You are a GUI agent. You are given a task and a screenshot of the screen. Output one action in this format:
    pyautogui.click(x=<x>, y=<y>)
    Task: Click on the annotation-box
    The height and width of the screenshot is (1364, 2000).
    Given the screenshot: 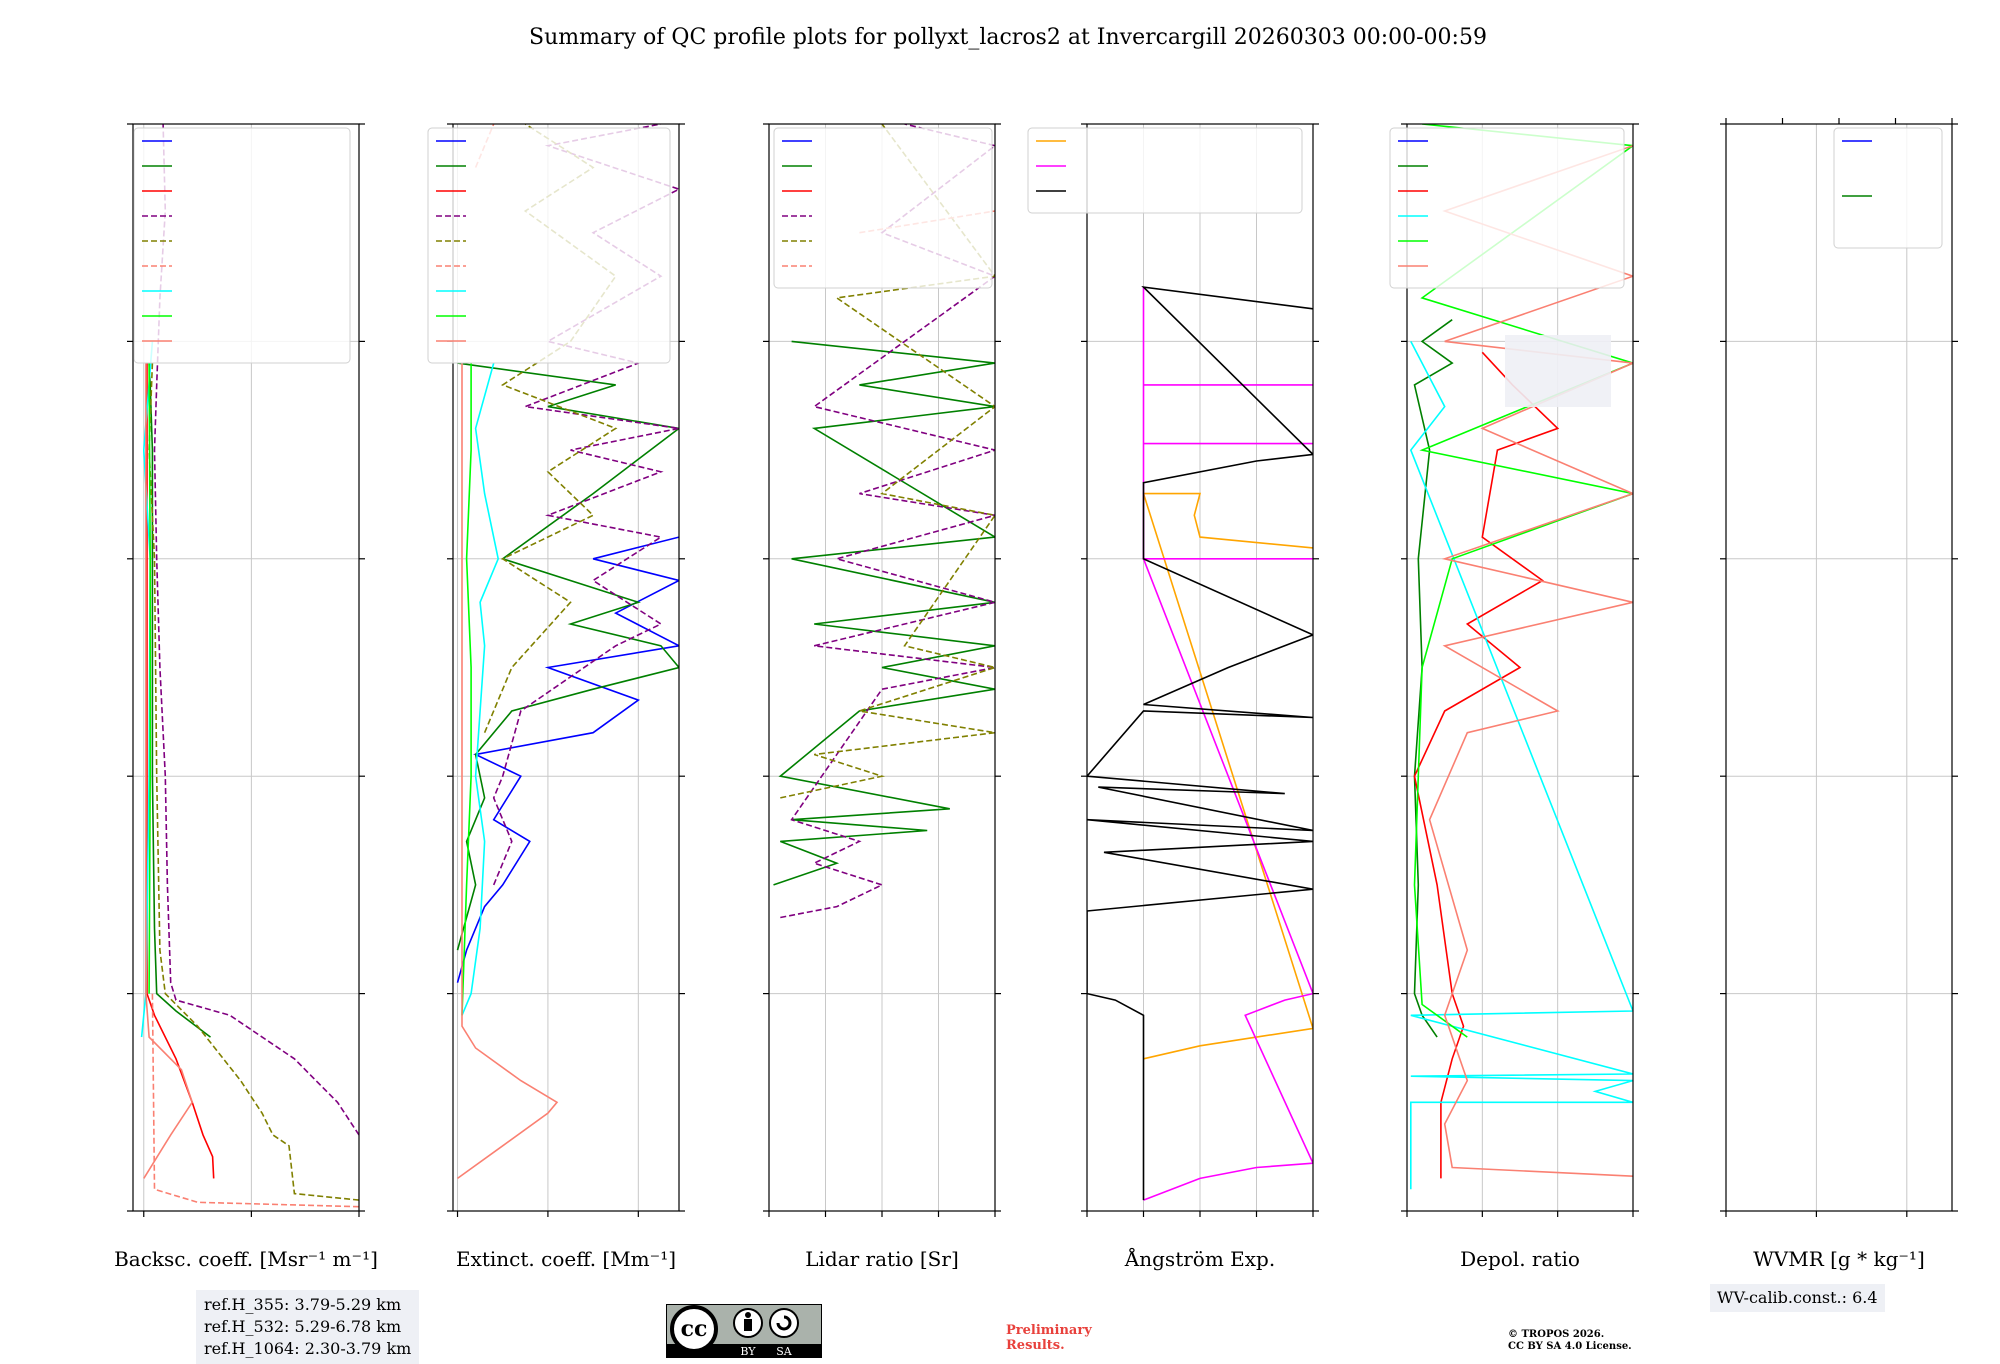 What is the action you would take?
    pyautogui.click(x=1558, y=371)
    